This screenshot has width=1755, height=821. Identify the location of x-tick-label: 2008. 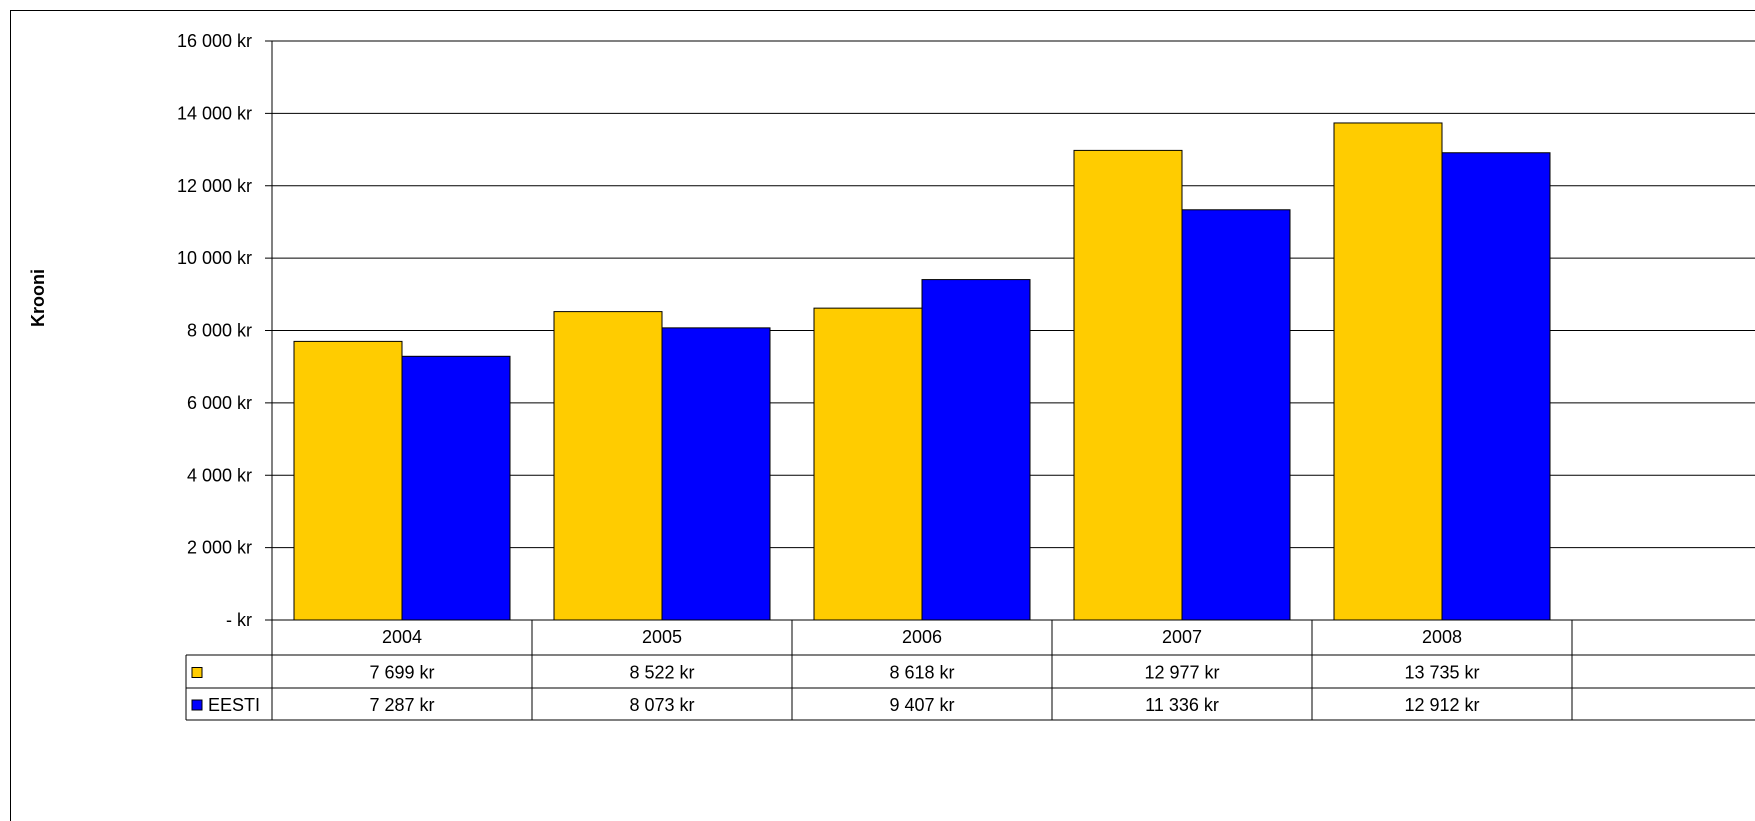
(1442, 637).